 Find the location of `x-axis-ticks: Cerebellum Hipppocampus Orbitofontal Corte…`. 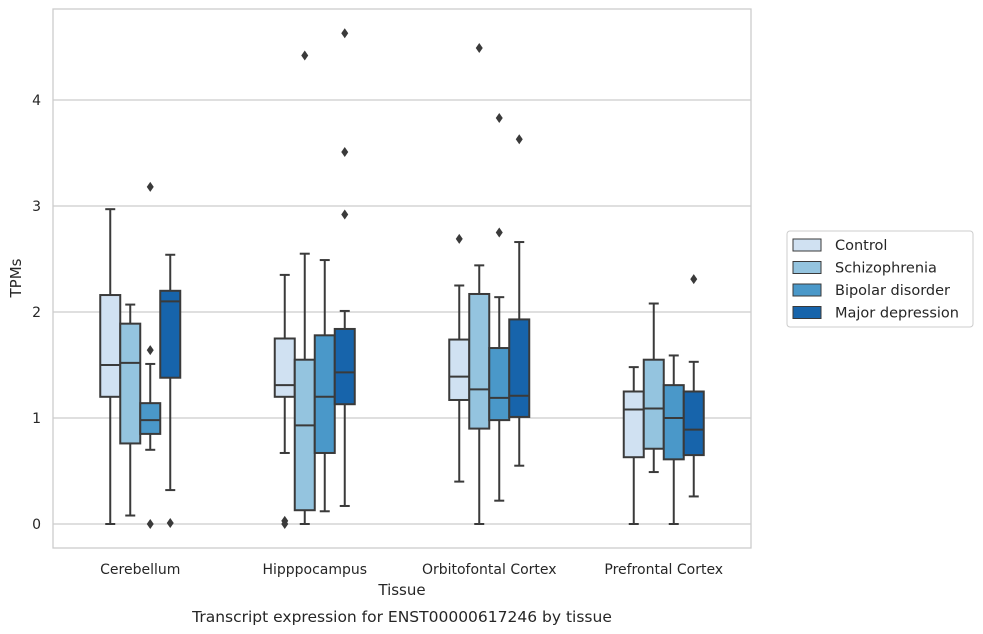

x-axis-ticks: Cerebellum Hipppocampus Orbitofontal Corte… is located at coordinates (411, 570).